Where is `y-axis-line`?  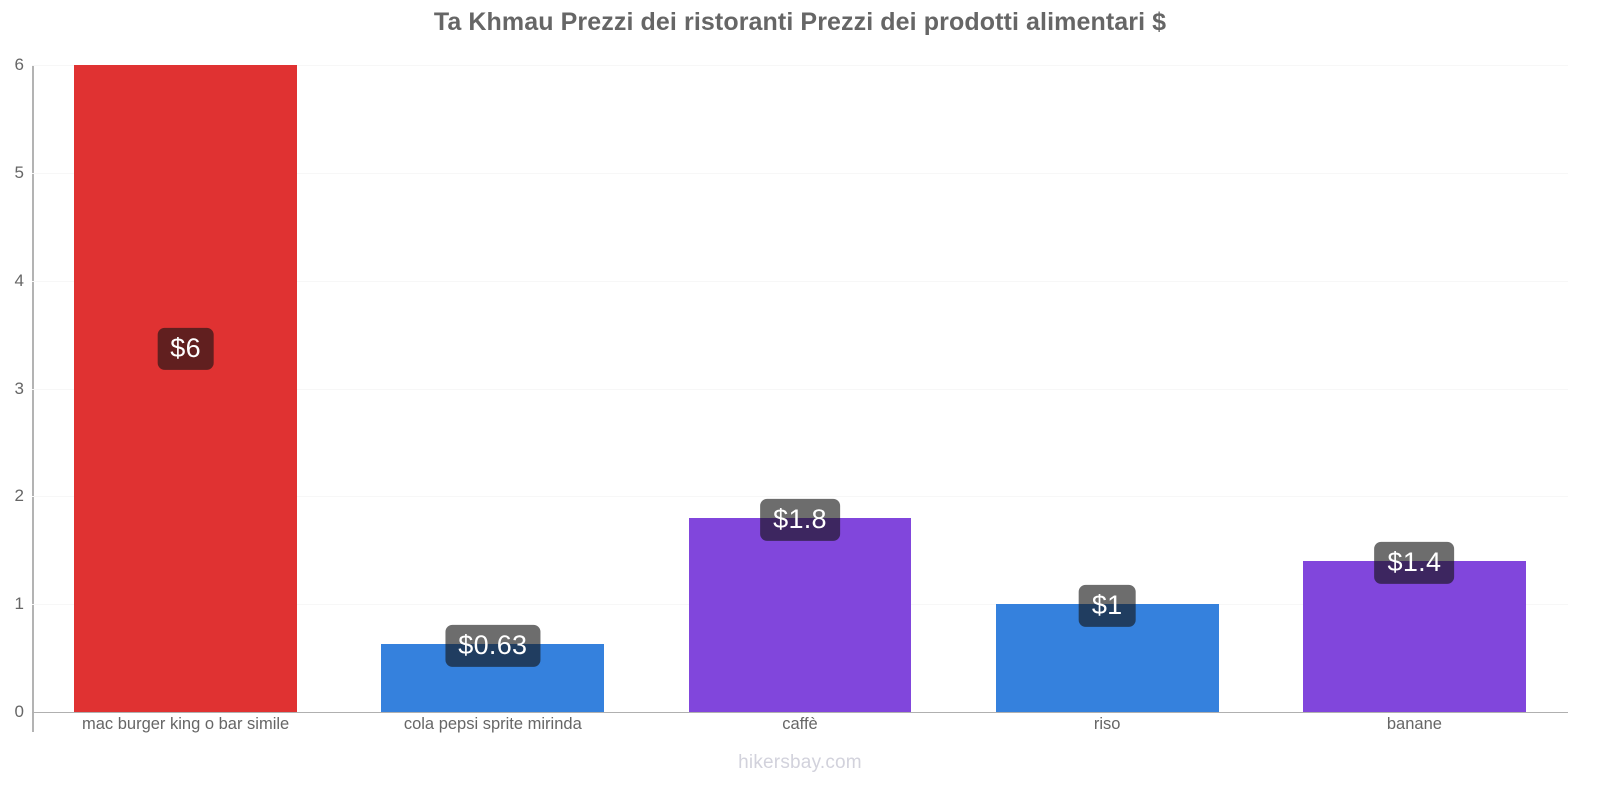
y-axis-line is located at coordinates (33, 398).